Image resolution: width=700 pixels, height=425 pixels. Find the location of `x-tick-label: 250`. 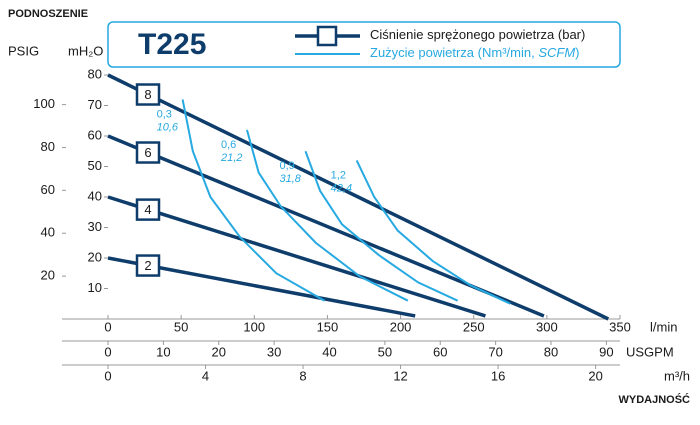

x-tick-label: 250 is located at coordinates (474, 326).